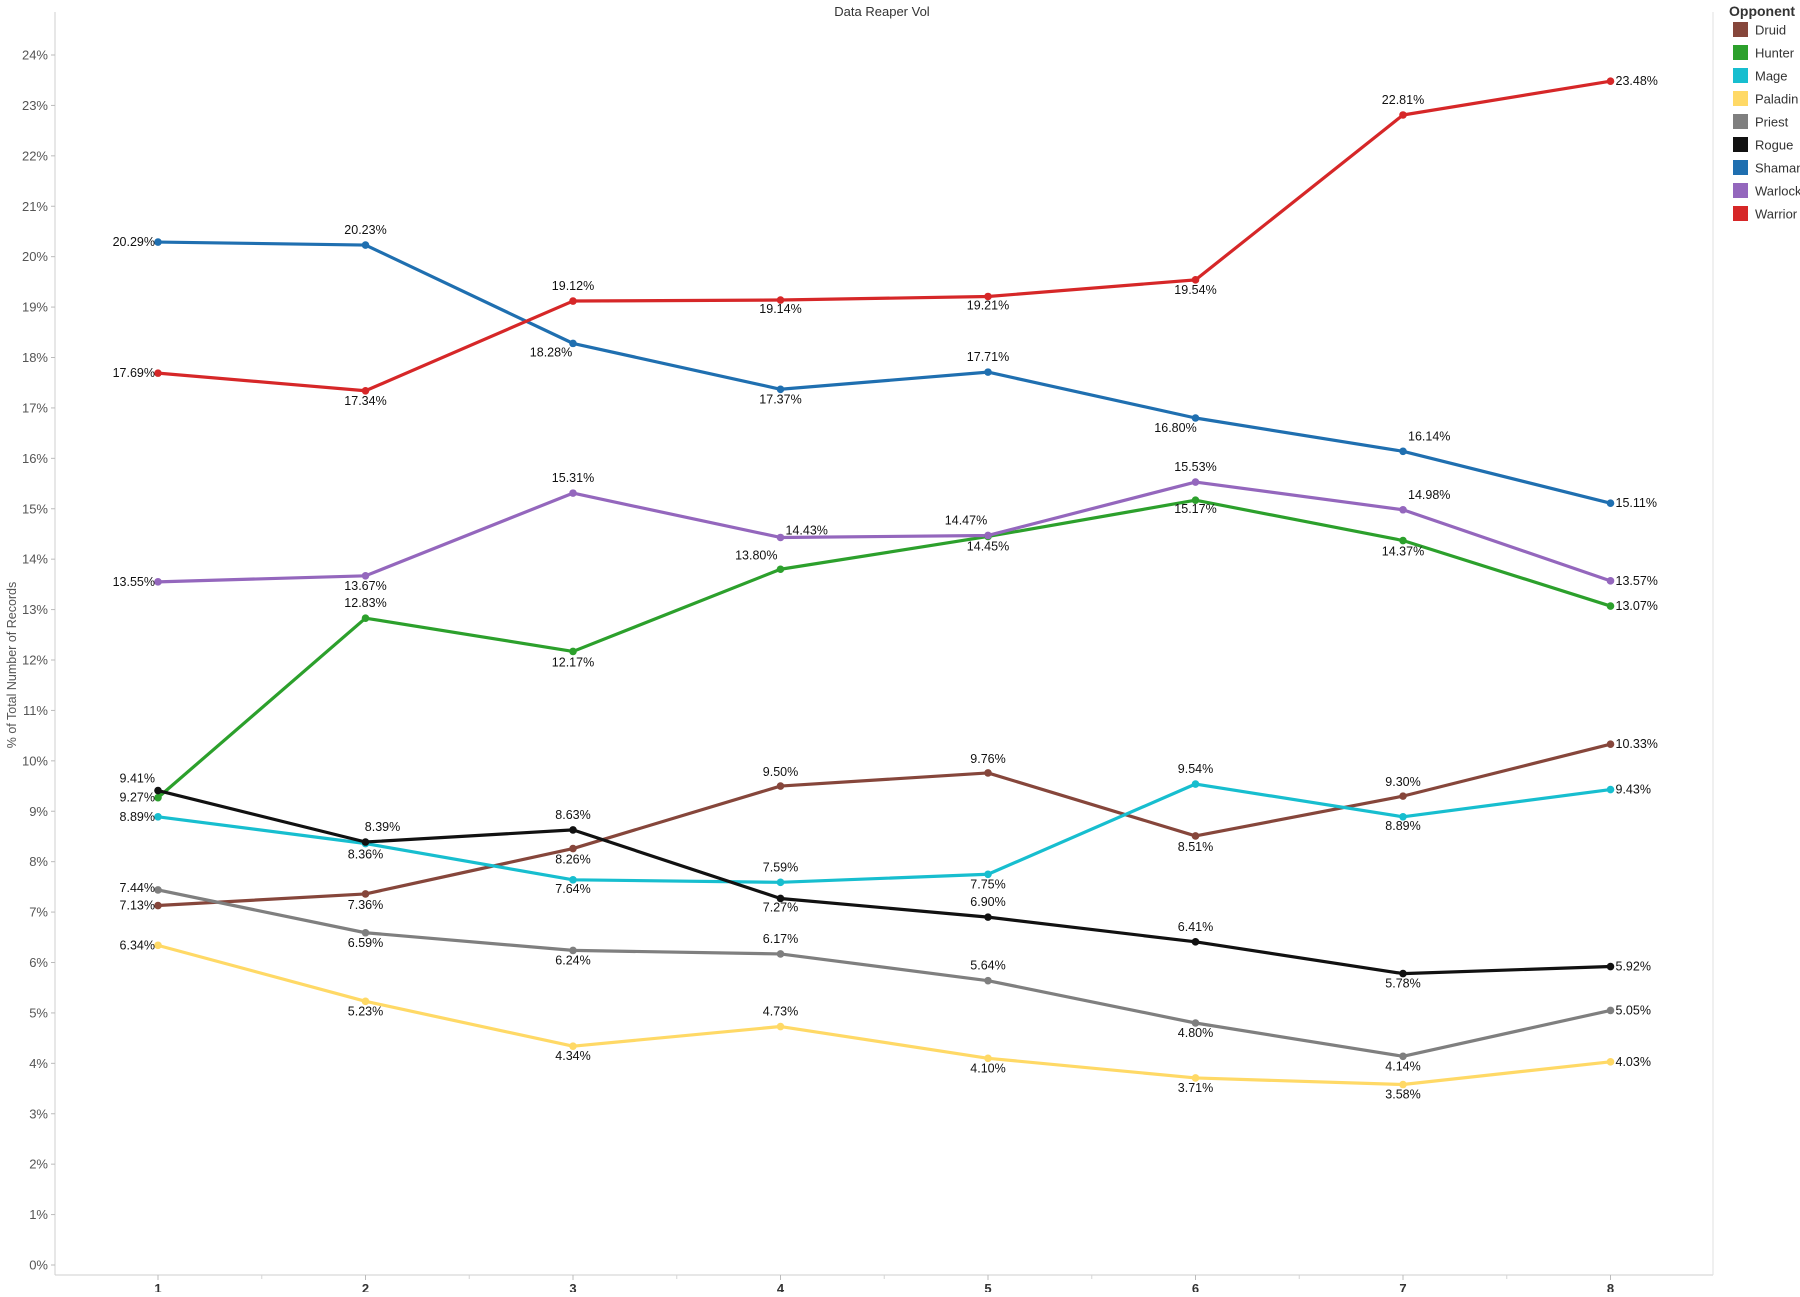  I want to click on data-label-druid: 9.30%, so click(1402, 782).